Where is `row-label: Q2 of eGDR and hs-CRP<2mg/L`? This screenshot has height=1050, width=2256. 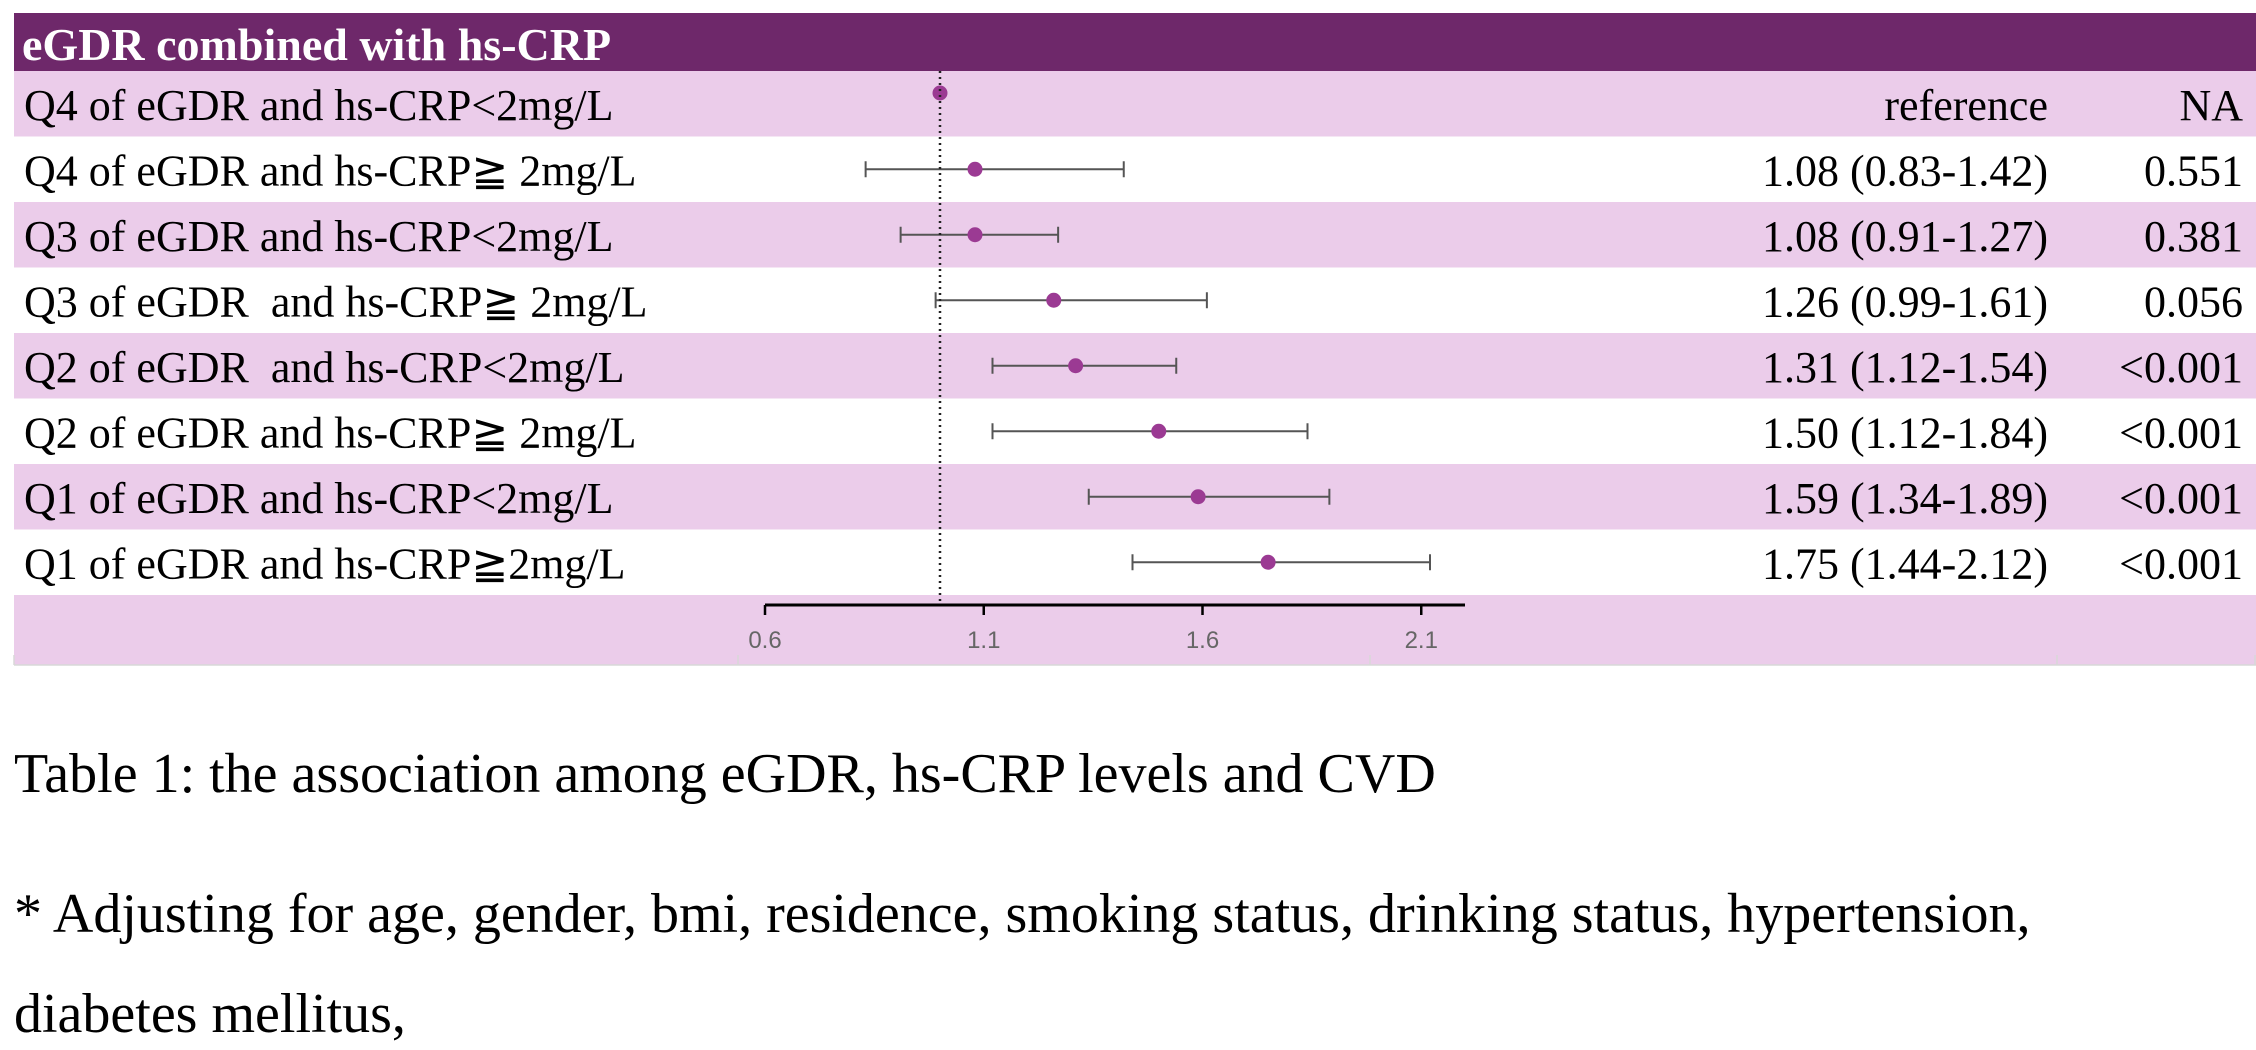 row-label: Q2 of eGDR and hs-CRP<2mg/L is located at coordinates (324, 367).